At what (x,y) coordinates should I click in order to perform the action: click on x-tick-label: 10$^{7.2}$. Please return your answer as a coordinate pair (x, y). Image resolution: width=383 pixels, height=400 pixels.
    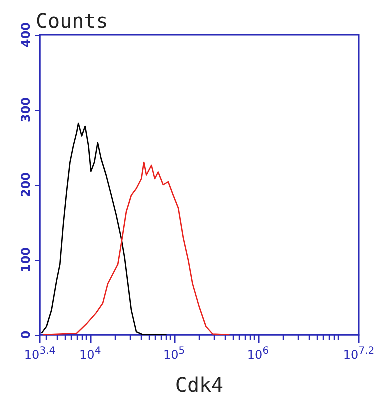
    Looking at the image, I should click on (359, 353).